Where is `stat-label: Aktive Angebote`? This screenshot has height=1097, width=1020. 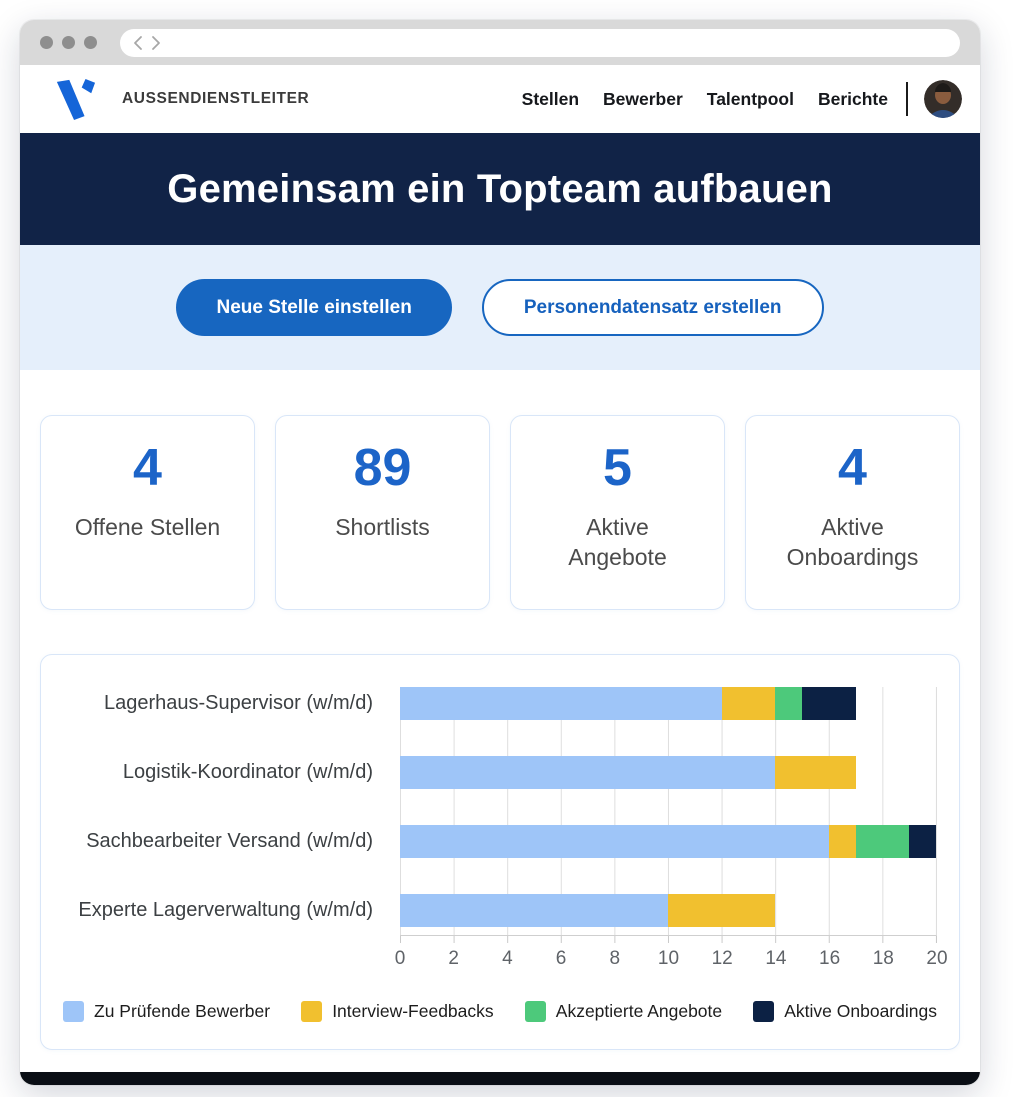 stat-label: Aktive Angebote is located at coordinates (617, 542).